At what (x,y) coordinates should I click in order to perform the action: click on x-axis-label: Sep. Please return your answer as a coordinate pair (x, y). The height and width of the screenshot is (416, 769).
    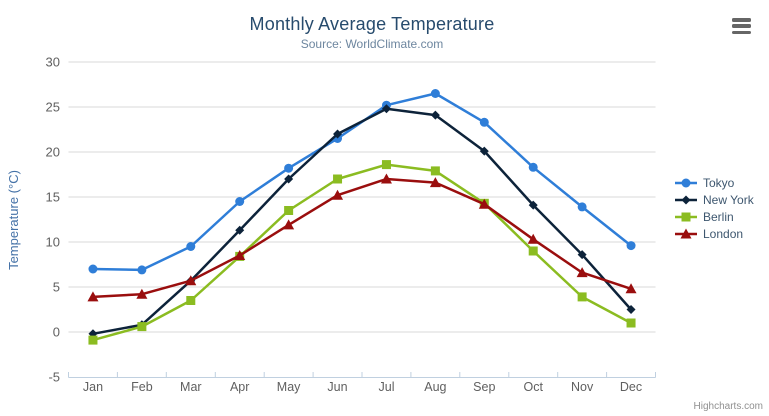
    Looking at the image, I should click on (484, 387).